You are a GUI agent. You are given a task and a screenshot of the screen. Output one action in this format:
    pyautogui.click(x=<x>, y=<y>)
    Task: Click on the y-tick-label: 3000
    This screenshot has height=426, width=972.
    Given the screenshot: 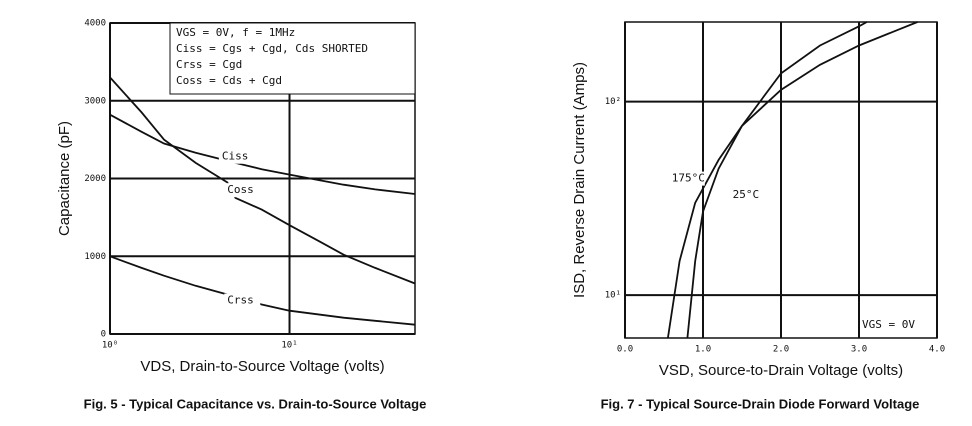 What is the action you would take?
    pyautogui.click(x=95, y=101)
    